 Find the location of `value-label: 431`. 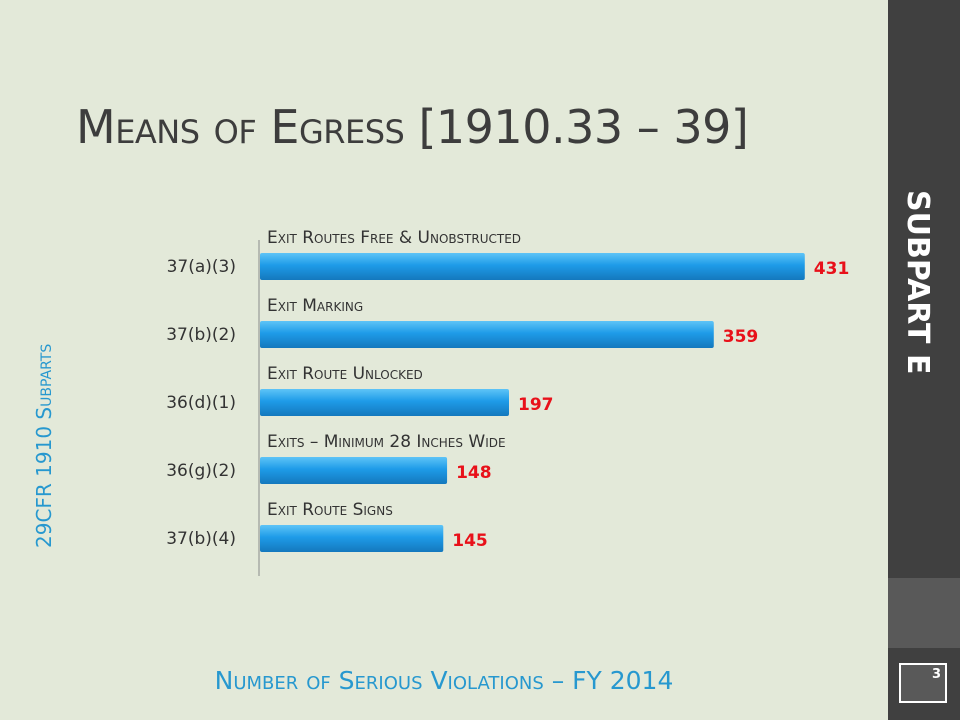

value-label: 431 is located at coordinates (832, 269).